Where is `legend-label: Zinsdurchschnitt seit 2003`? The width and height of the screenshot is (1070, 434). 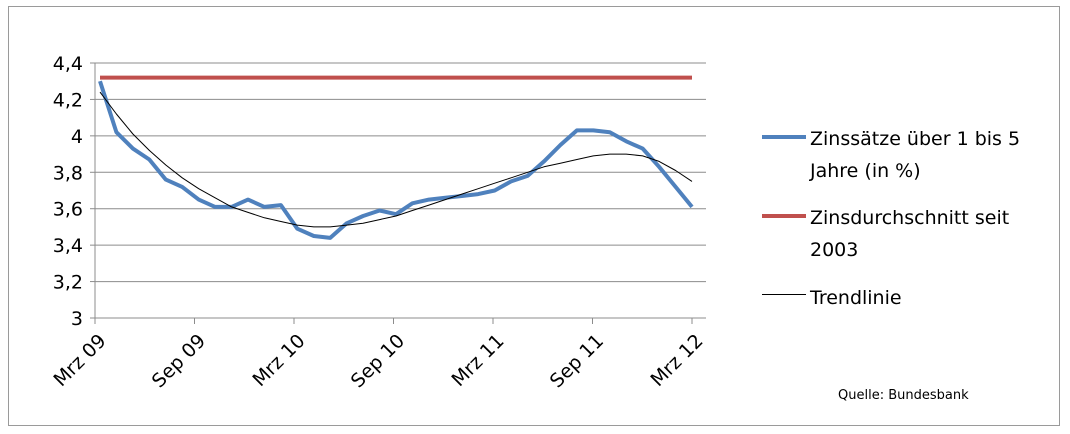 legend-label: Zinsdurchschnitt seit 2003 is located at coordinates (910, 234).